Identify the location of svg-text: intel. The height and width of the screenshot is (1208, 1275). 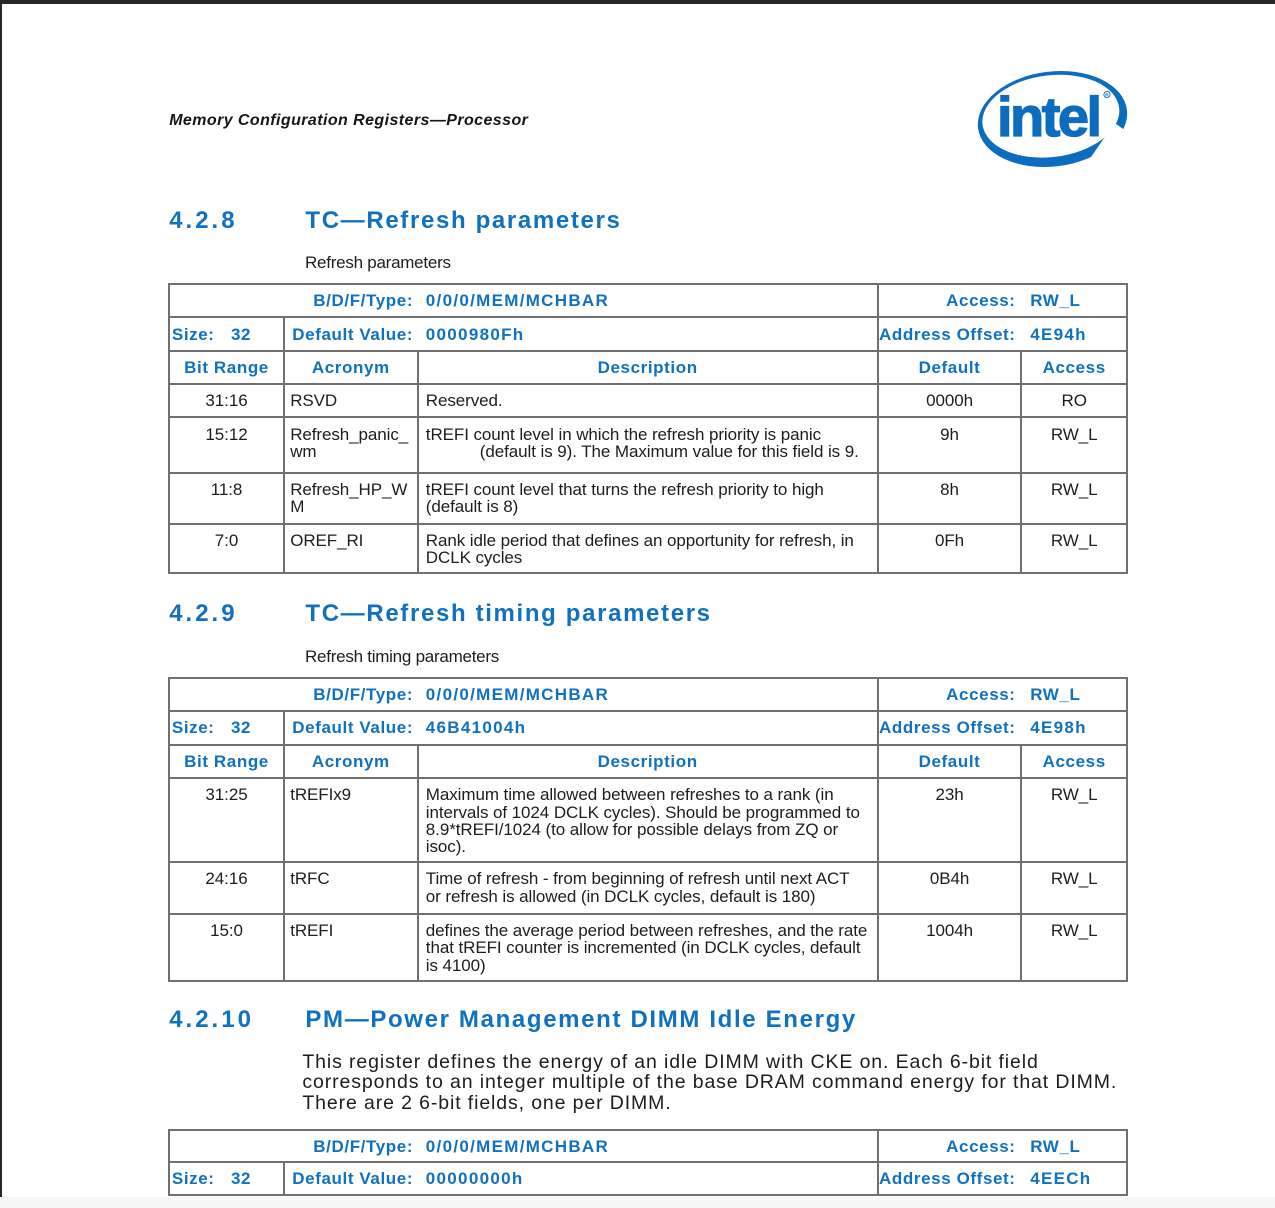
(1048, 116).